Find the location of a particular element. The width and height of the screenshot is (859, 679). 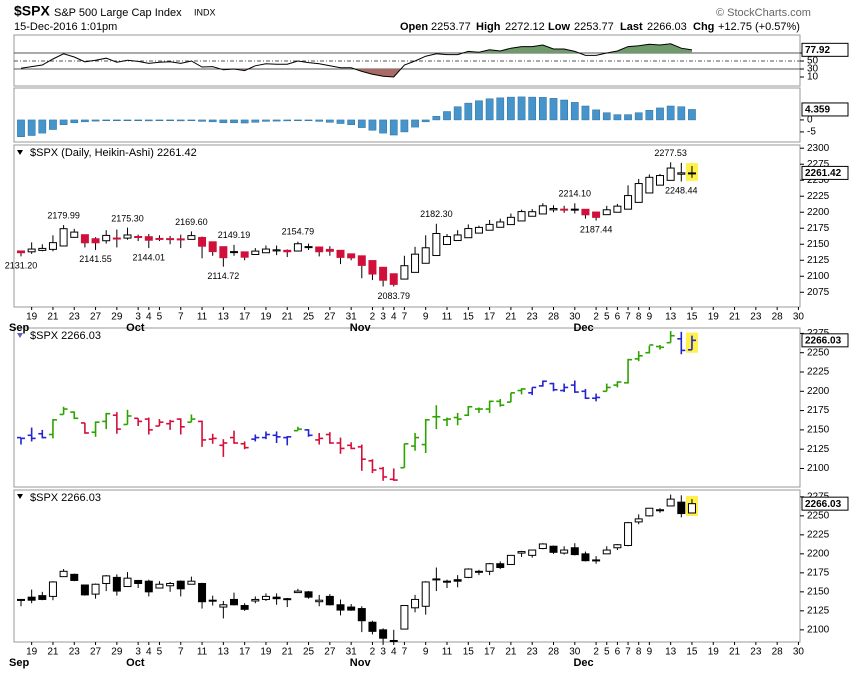

price-annotation: 2179.99 is located at coordinates (63, 215).